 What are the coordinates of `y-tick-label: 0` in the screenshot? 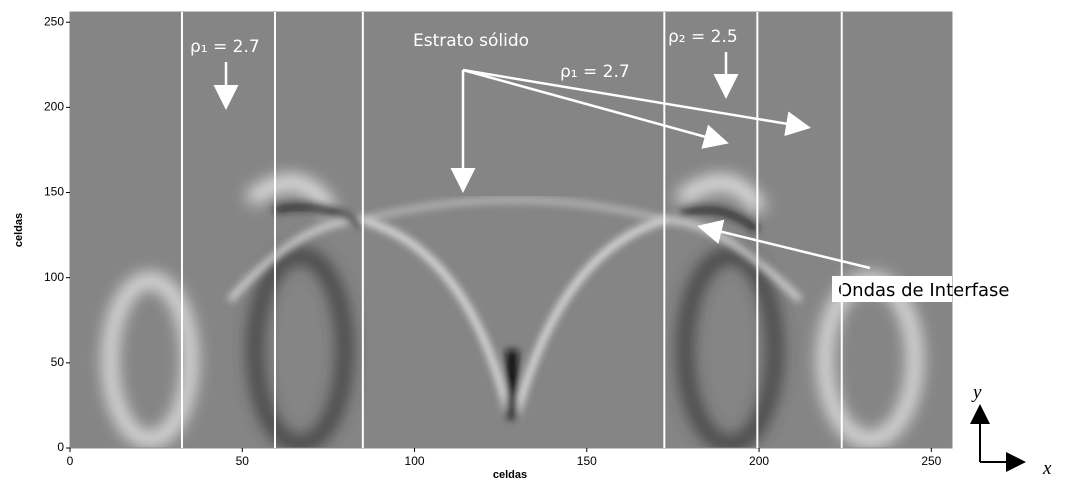 It's located at (60, 447).